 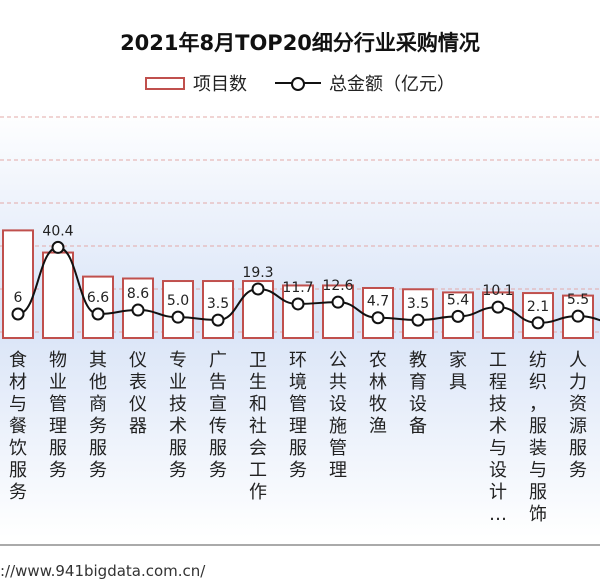 I want to click on amount-data-label: 11.7, so click(x=297, y=288).